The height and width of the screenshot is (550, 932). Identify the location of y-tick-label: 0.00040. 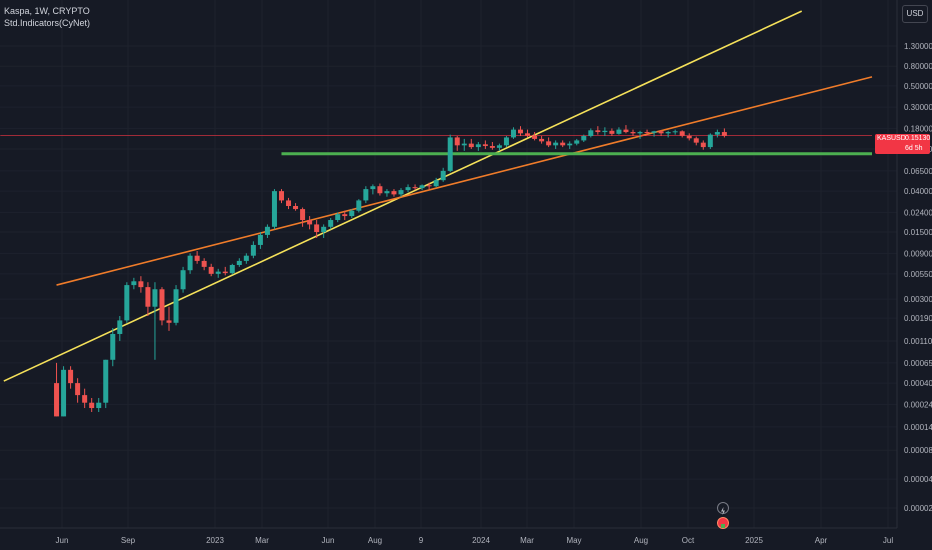
(918, 383).